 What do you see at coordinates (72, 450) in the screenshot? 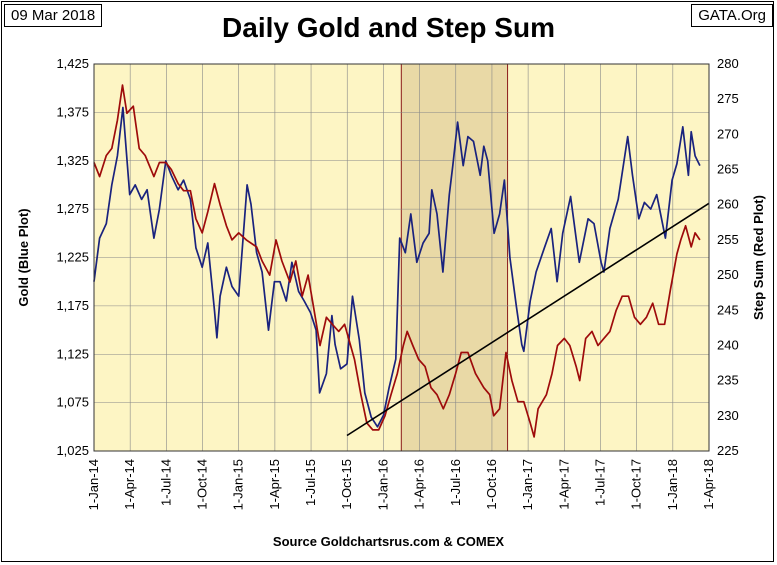
I see `y-left-tick-label: 1,025` at bounding box center [72, 450].